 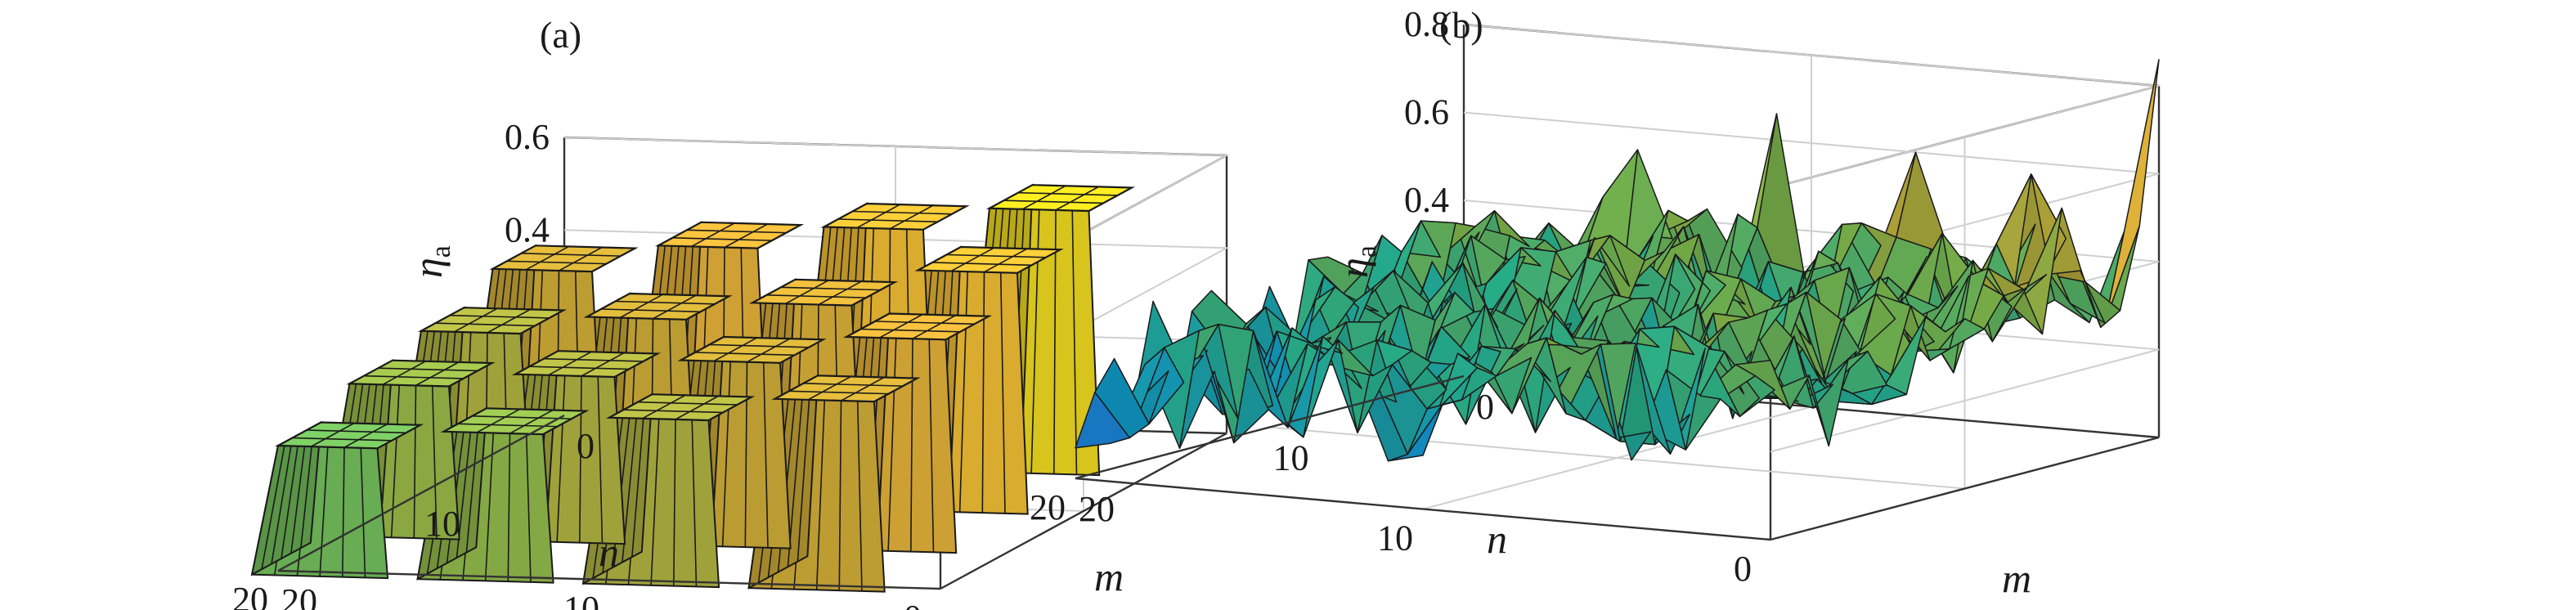 I want to click on x-tick-label: 10, so click(x=442, y=524).